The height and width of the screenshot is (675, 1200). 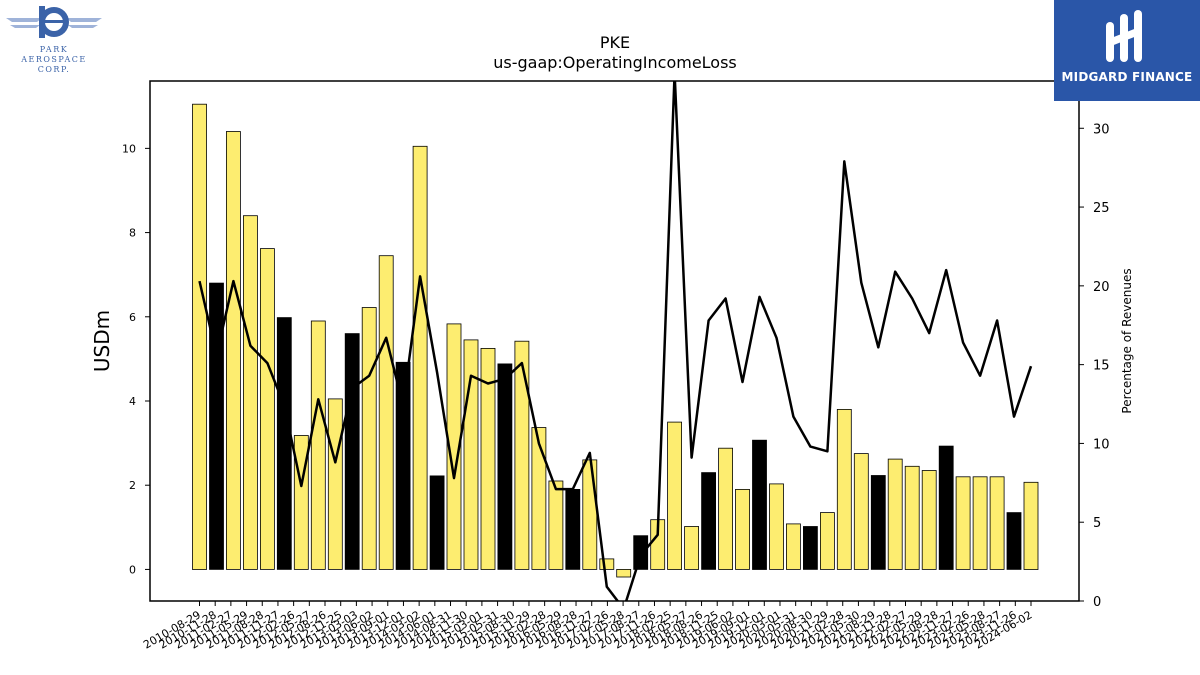 What do you see at coordinates (132, 485) in the screenshot?
I see `y-tick-label: 2` at bounding box center [132, 485].